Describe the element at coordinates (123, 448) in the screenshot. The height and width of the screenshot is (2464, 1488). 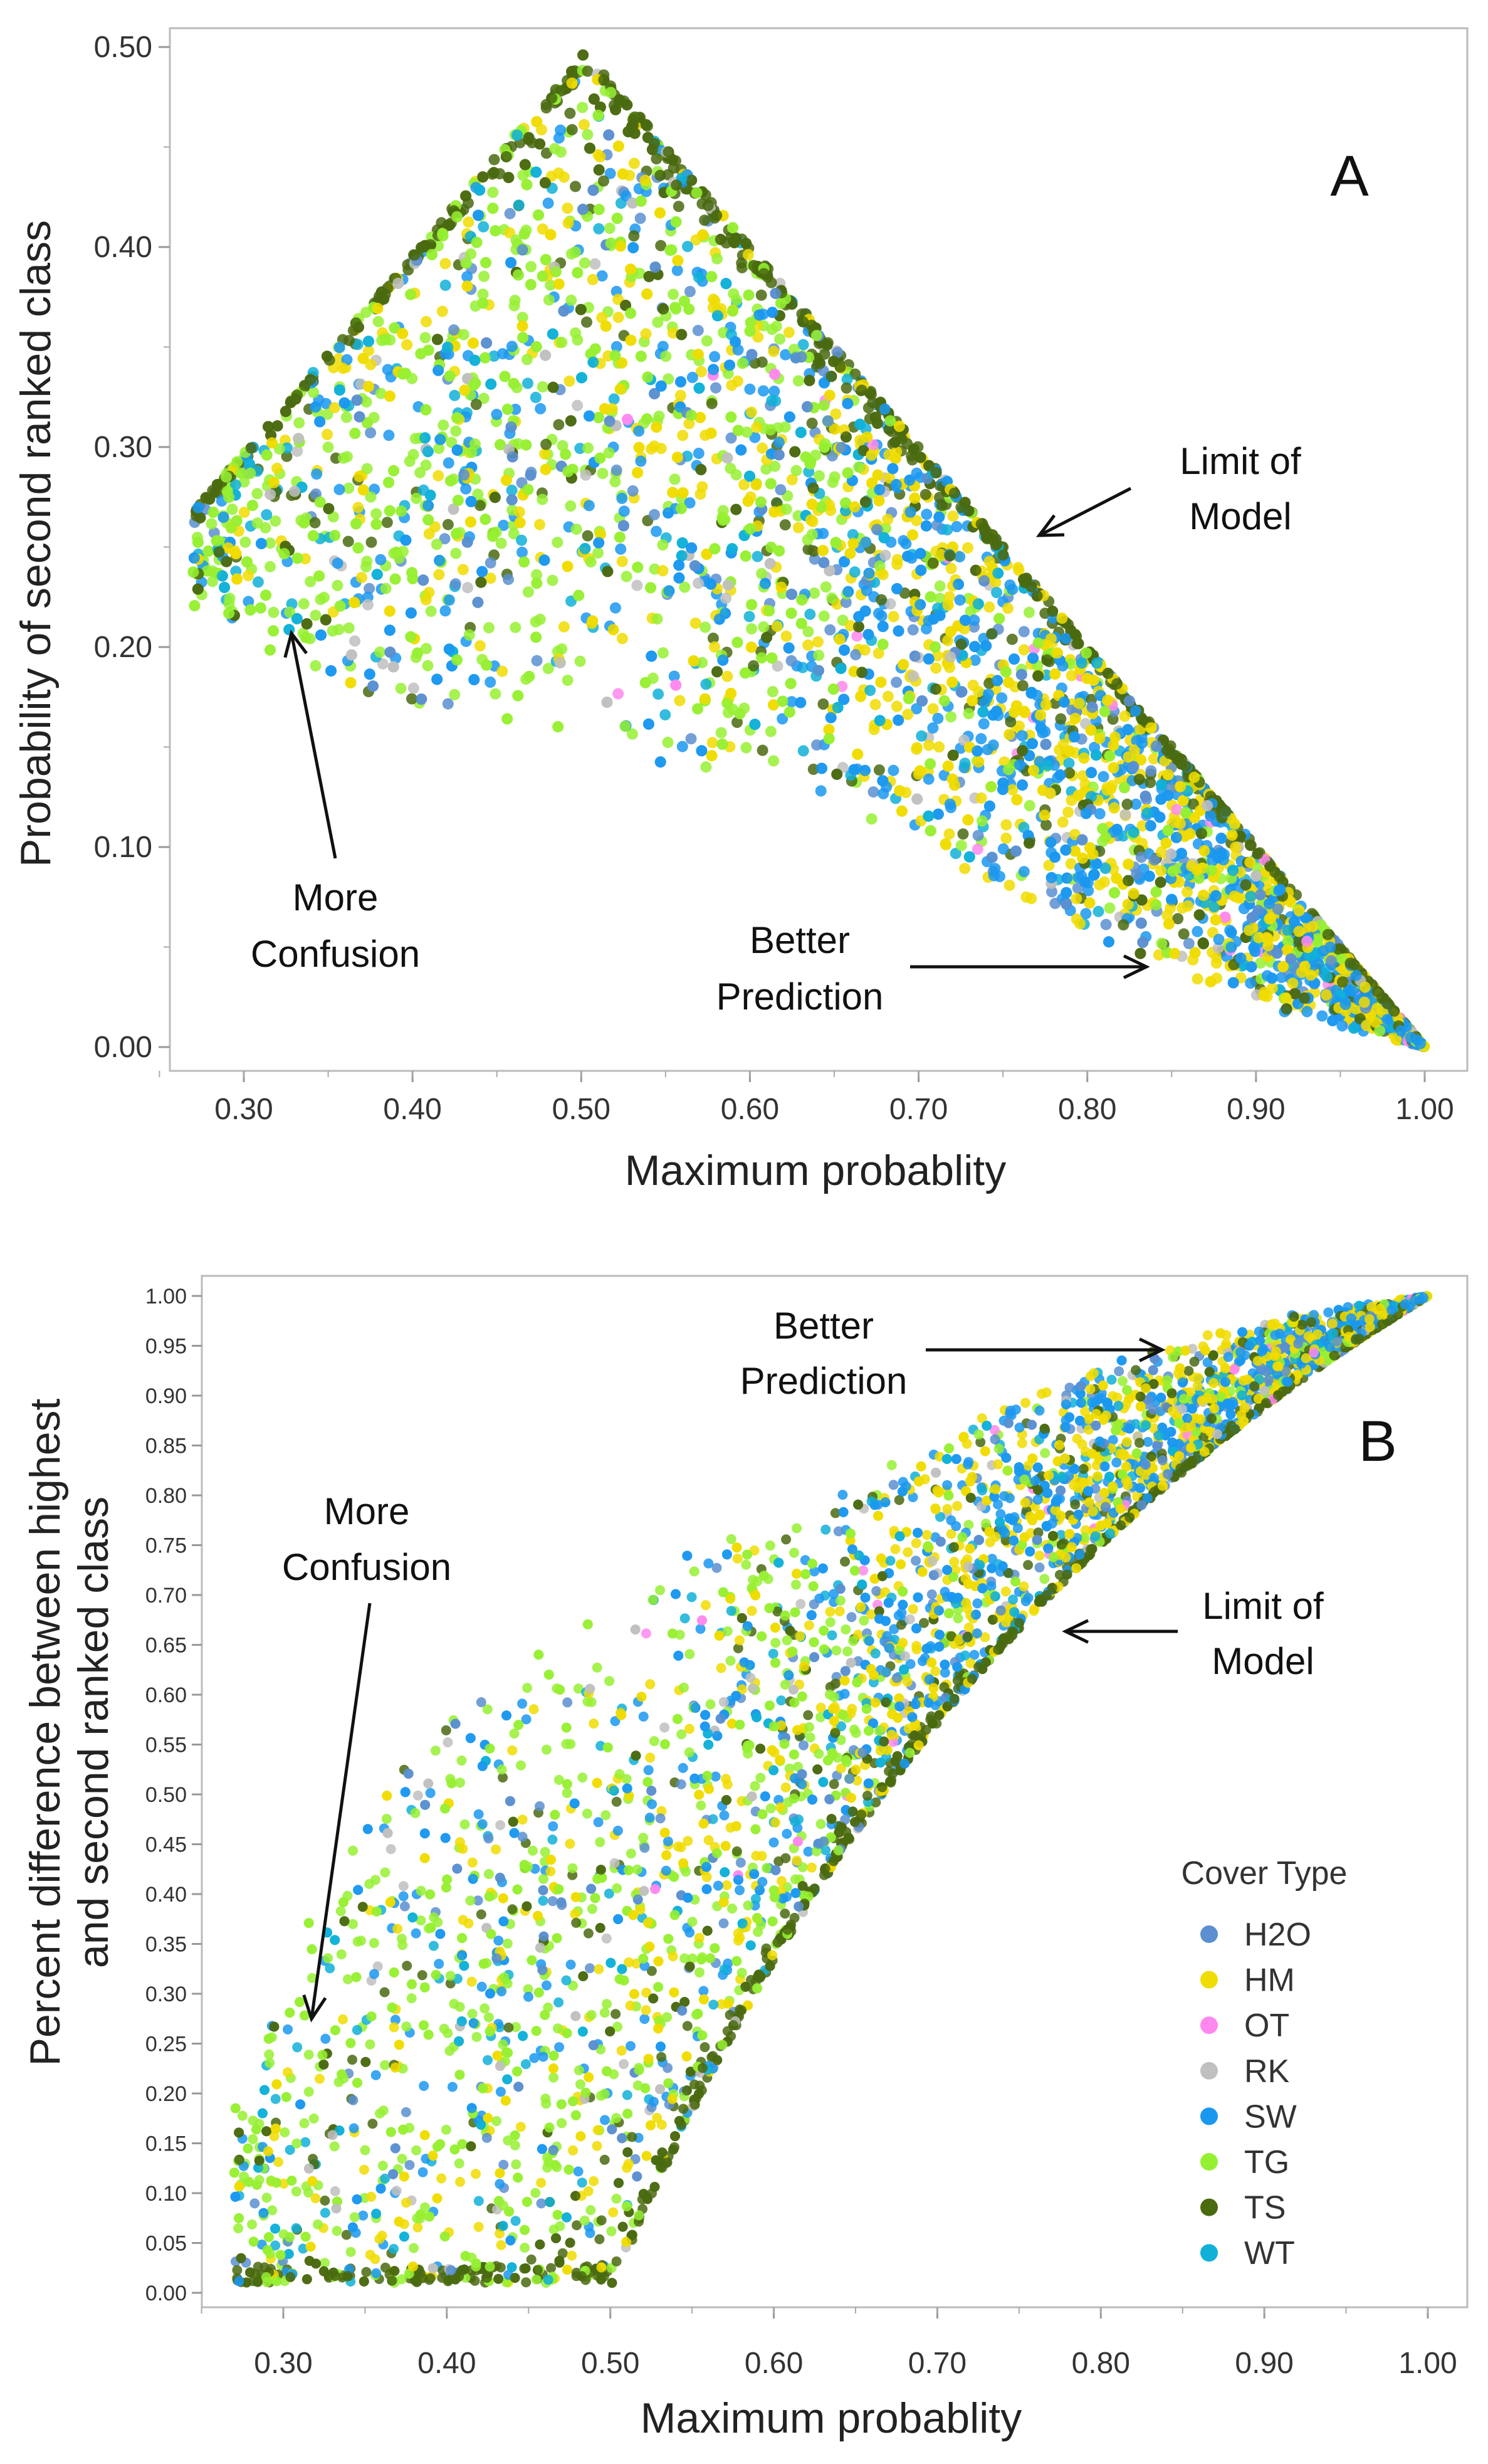
I see `y-tick-label: 0.30` at that location.